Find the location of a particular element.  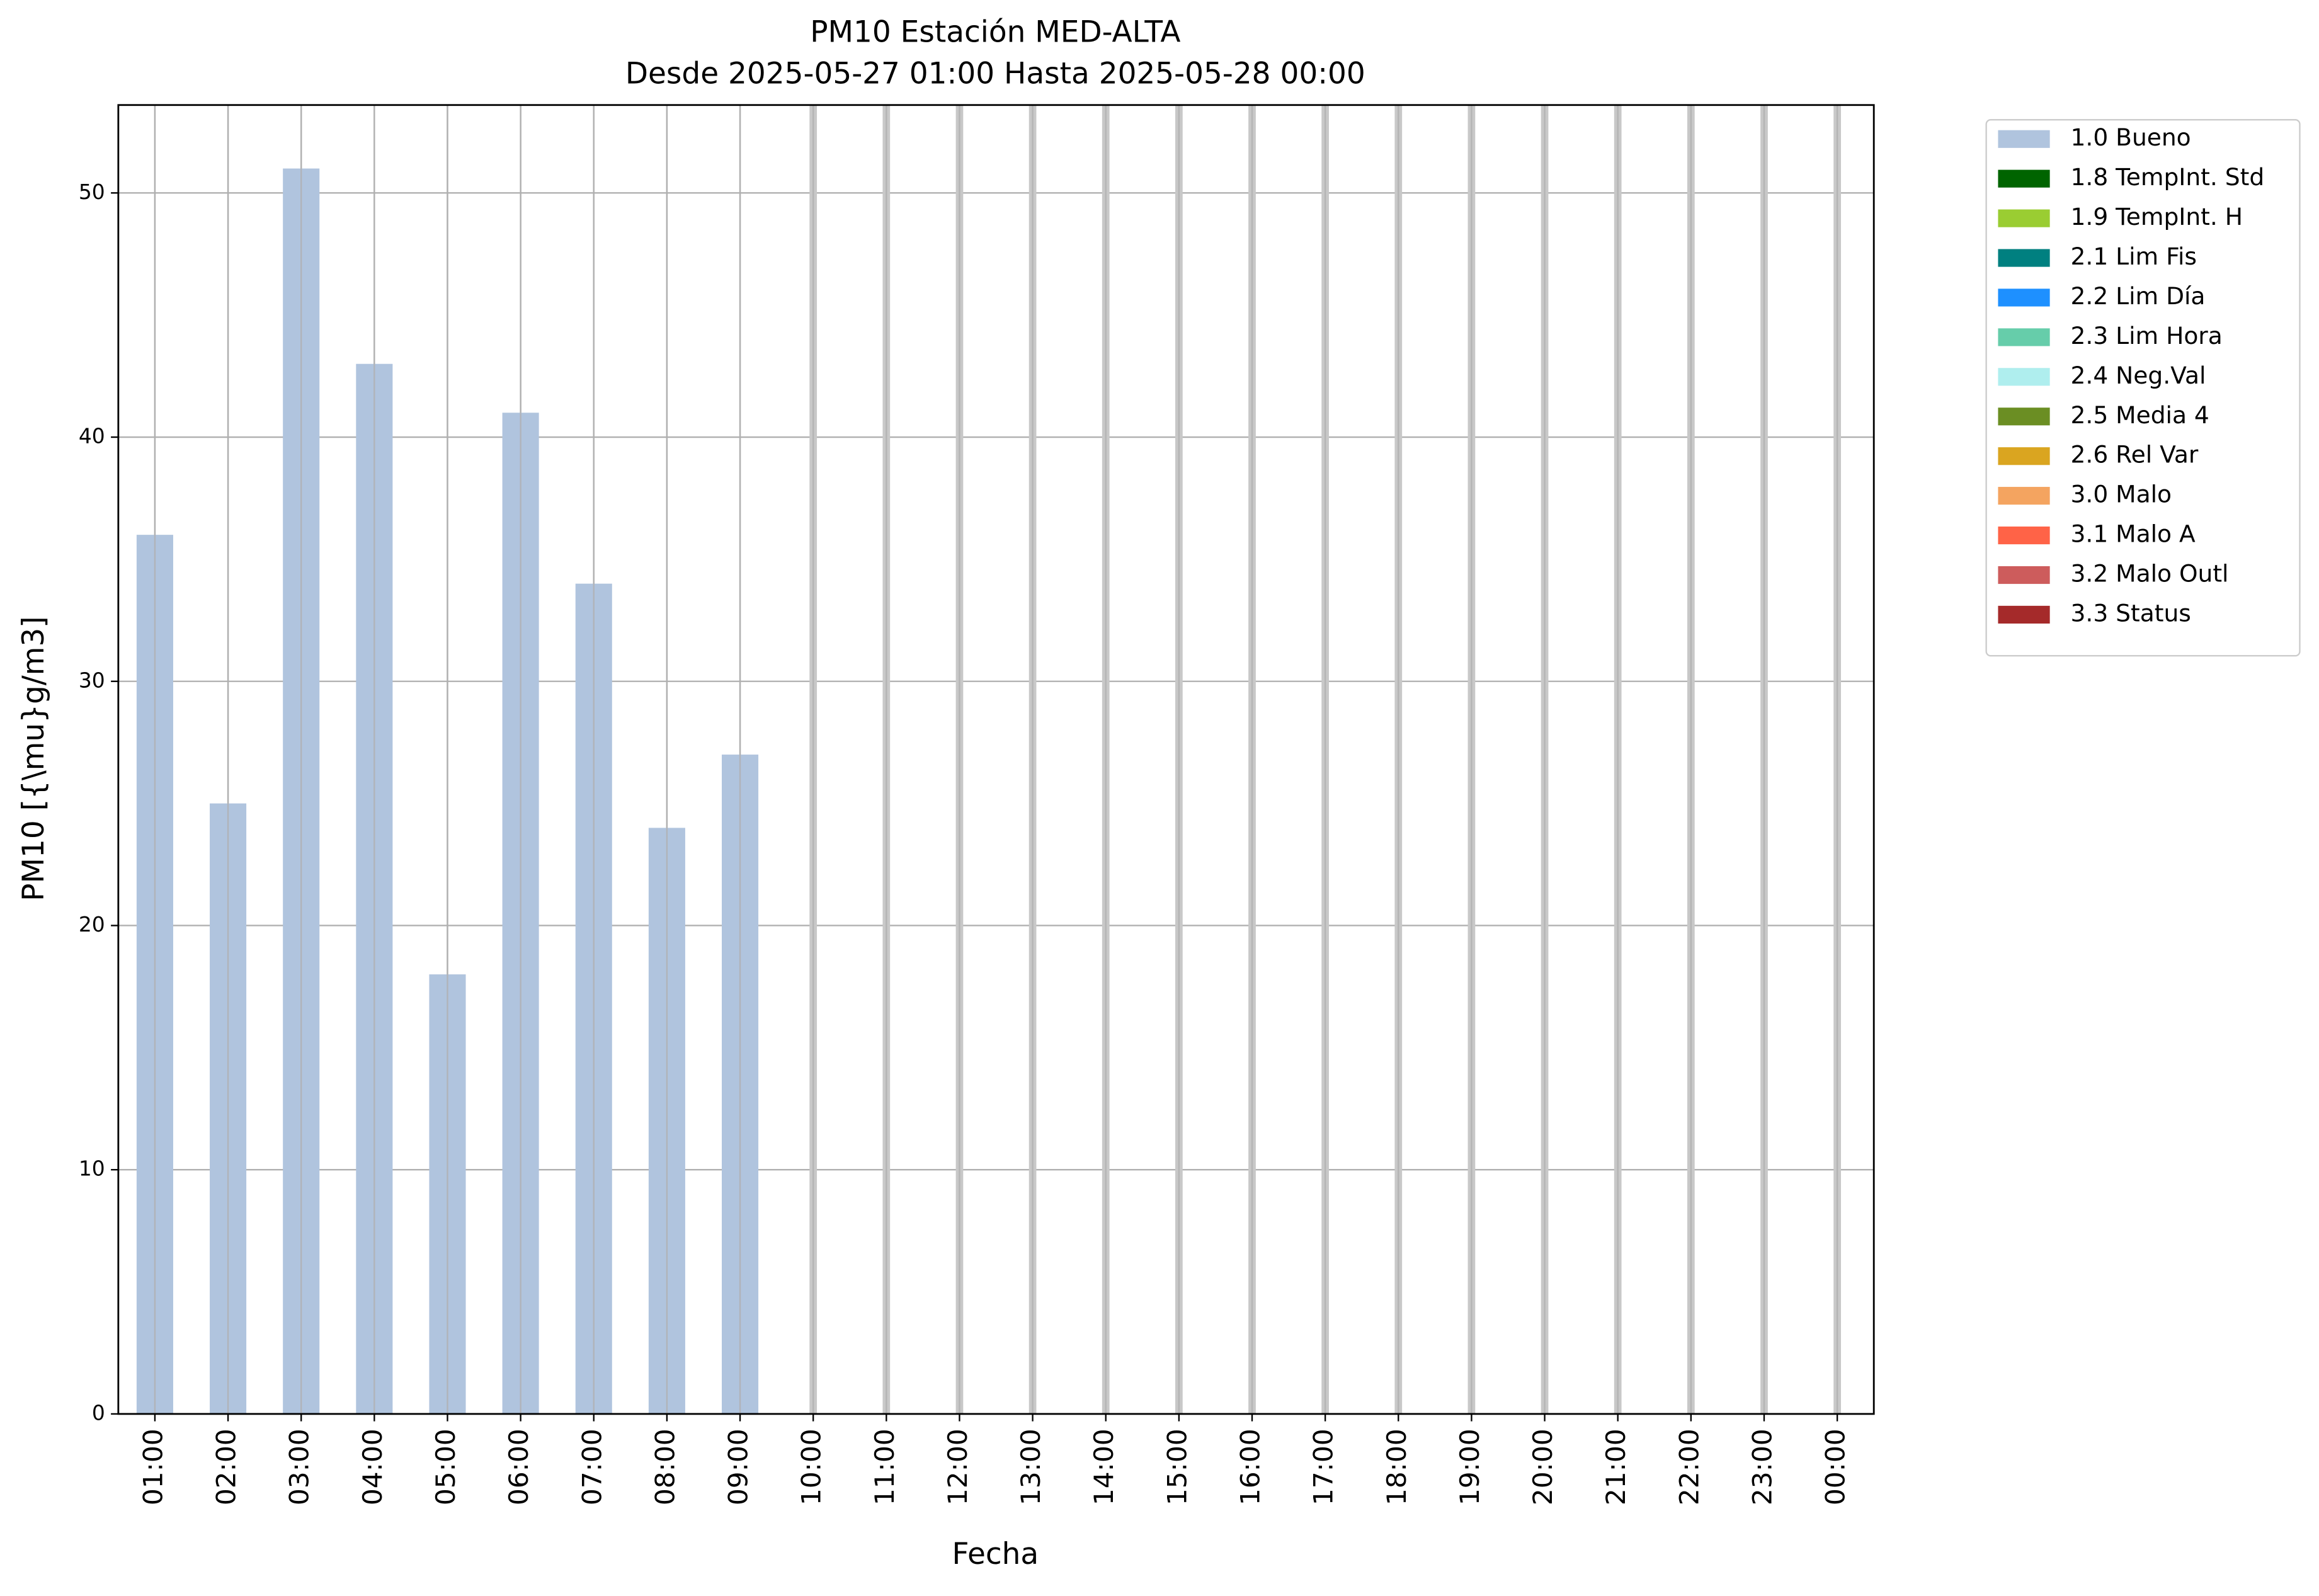

legend-box is located at coordinates (2143, 388).